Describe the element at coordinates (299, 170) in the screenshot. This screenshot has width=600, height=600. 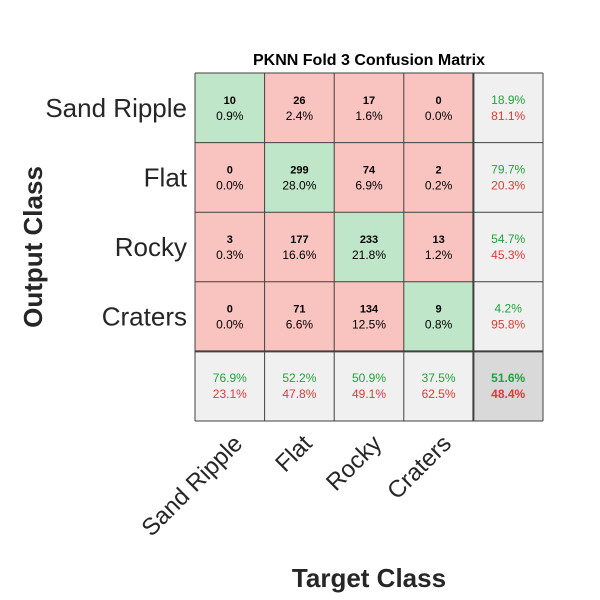
I see `cell-count: 299` at that location.